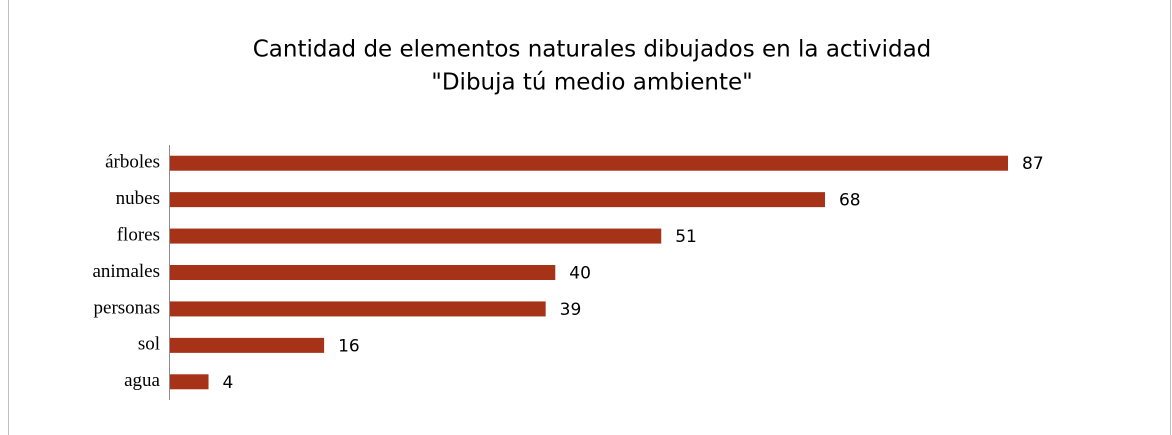  What do you see at coordinates (132, 162) in the screenshot?
I see `y-tick-label: árboles` at bounding box center [132, 162].